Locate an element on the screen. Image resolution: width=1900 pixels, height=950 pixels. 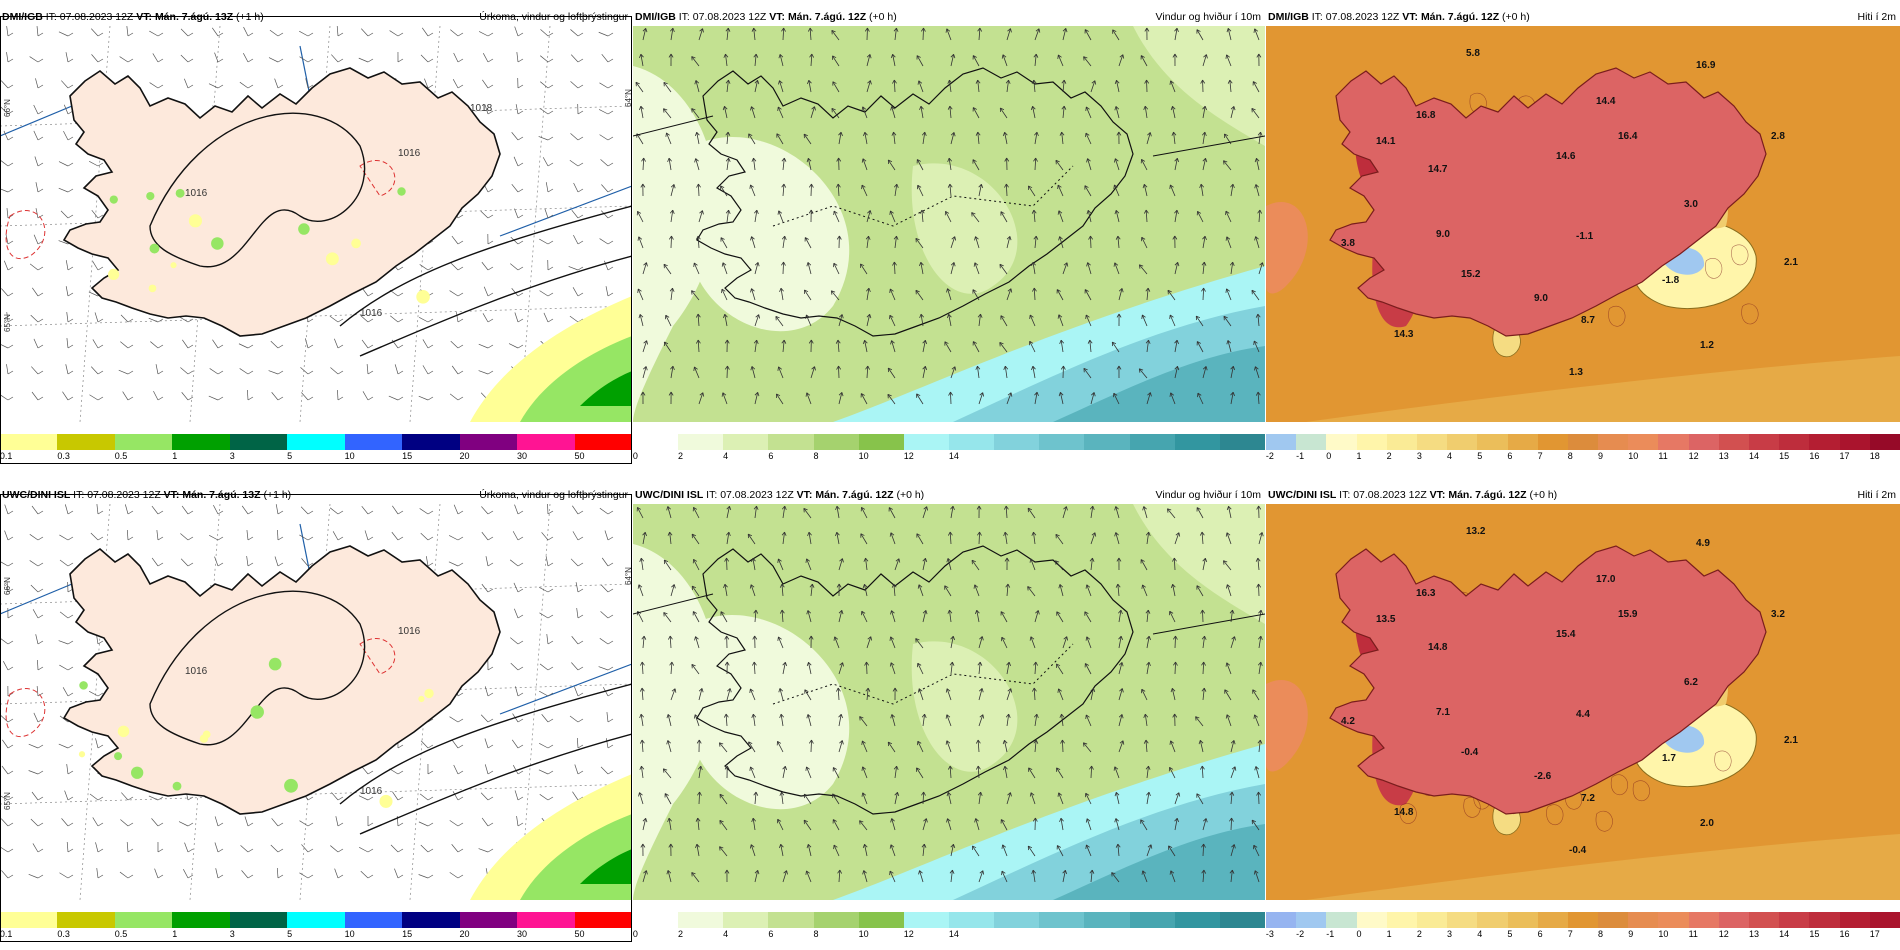
temperature-value: 2.8 is located at coordinates (1778, 136).